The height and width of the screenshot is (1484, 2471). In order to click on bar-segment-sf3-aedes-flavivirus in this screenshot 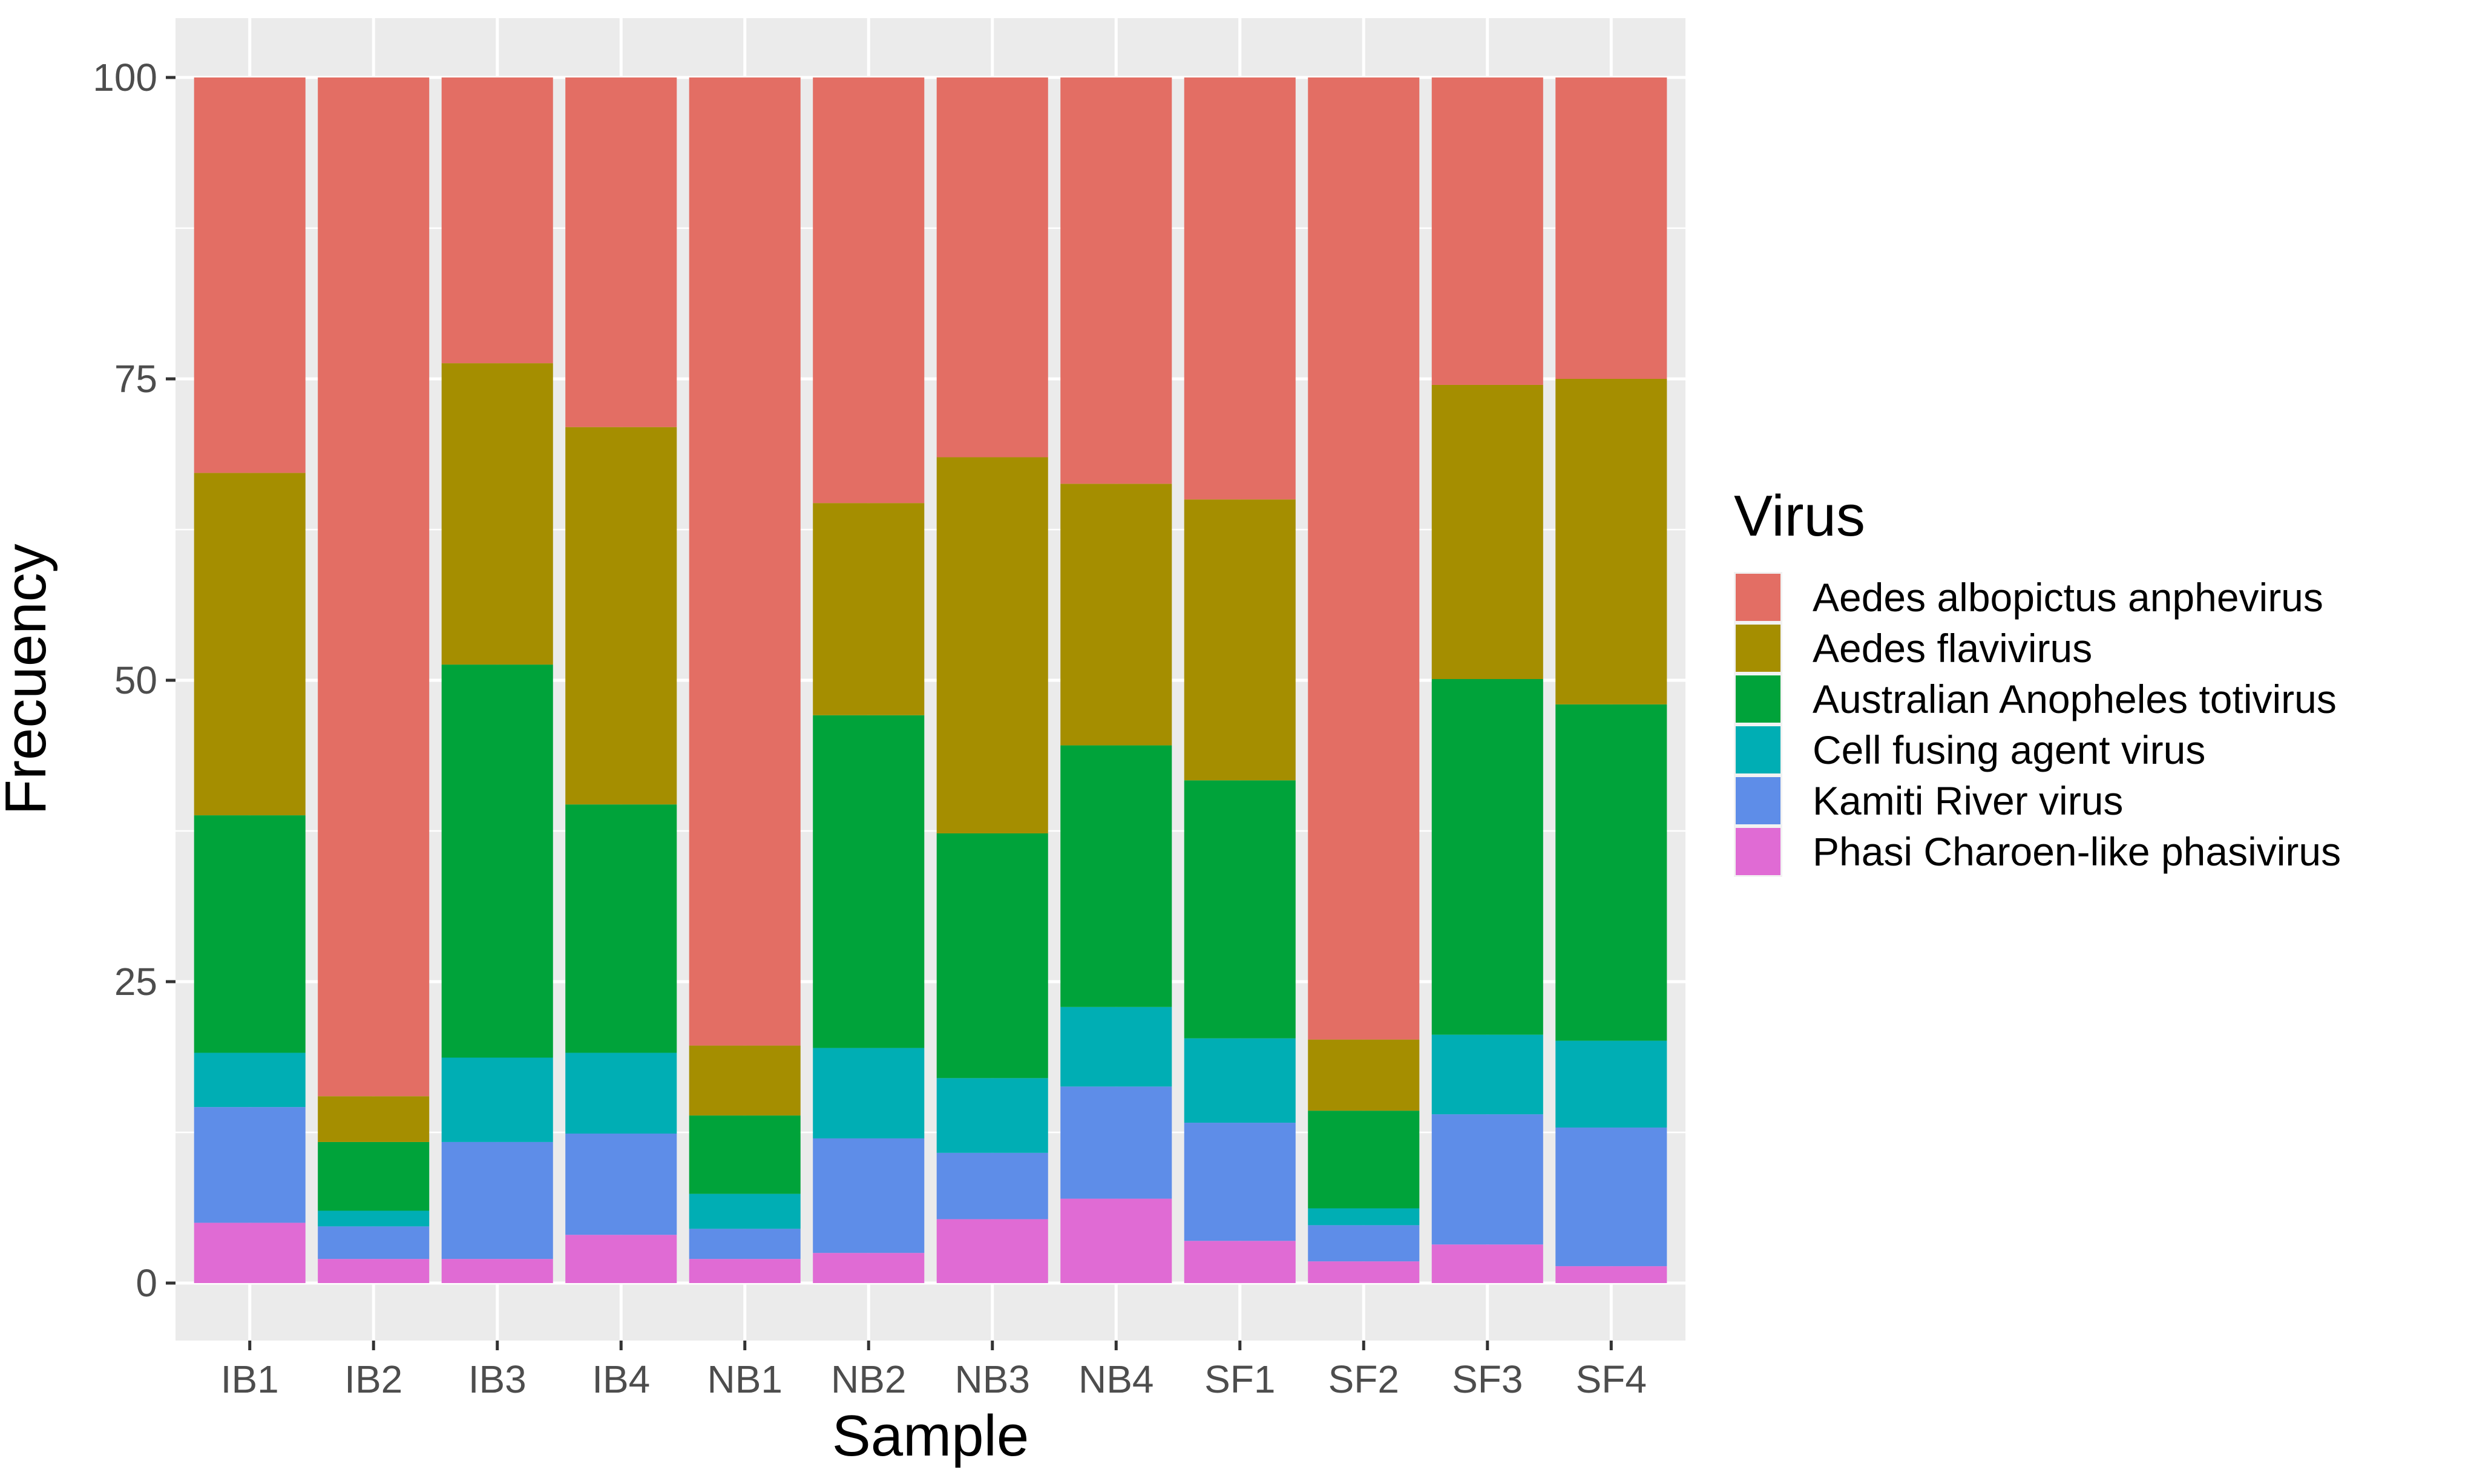, I will do `click(1487, 532)`.